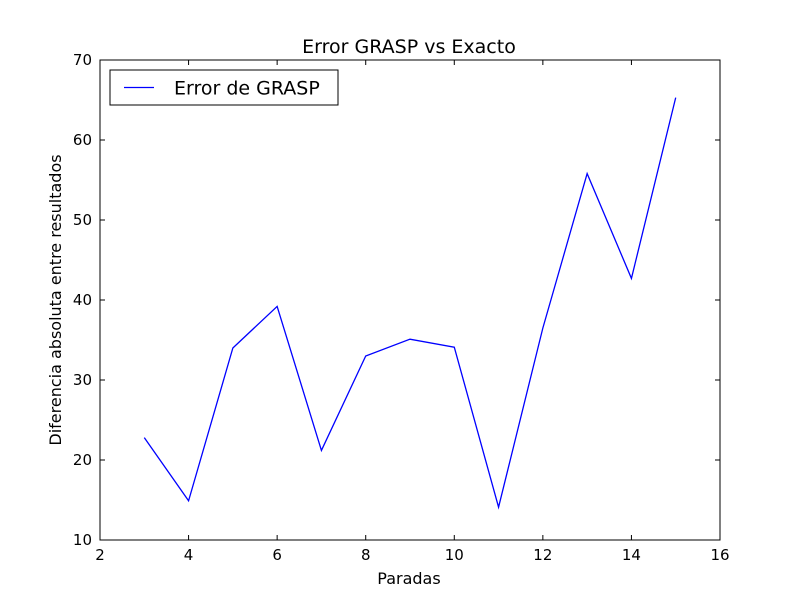 This screenshot has width=800, height=600. Describe the element at coordinates (189, 555) in the screenshot. I see `x-tick-label: 4` at that location.